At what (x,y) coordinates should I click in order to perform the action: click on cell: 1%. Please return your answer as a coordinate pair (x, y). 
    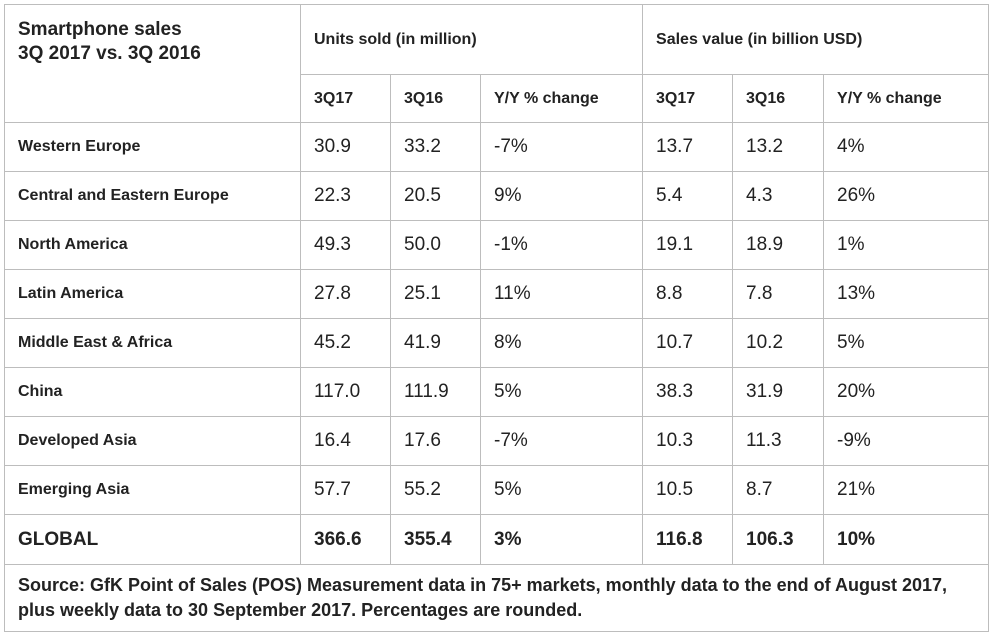
    Looking at the image, I should click on (906, 245).